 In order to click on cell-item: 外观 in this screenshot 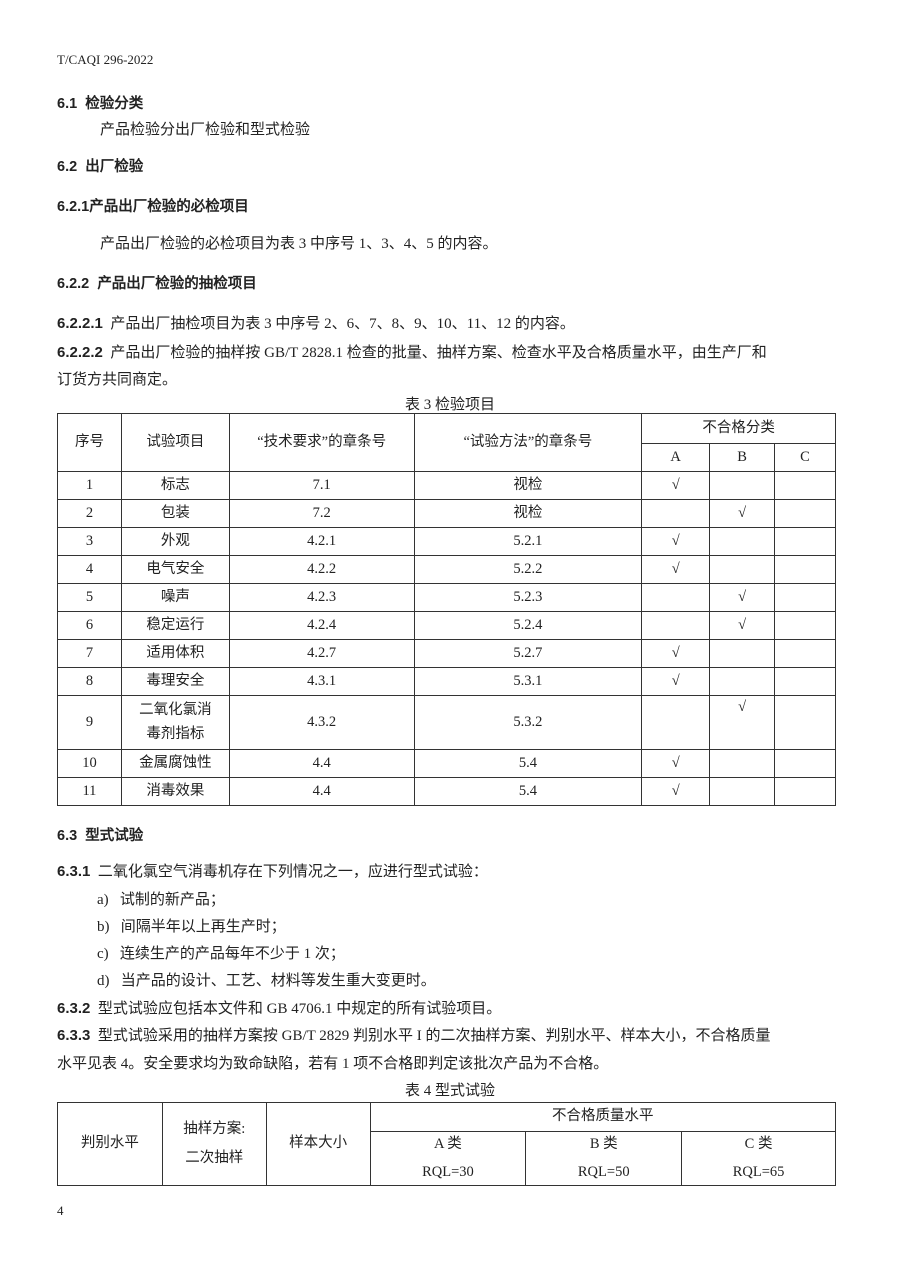, I will do `click(175, 541)`.